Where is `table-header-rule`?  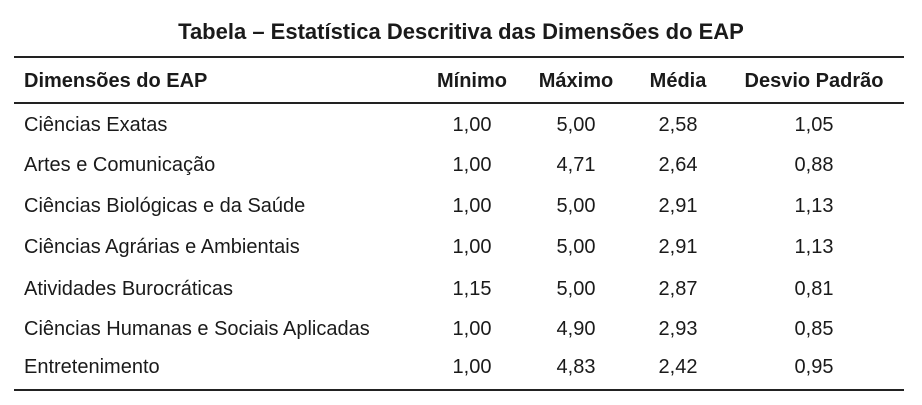
table-header-rule is located at coordinates (459, 103).